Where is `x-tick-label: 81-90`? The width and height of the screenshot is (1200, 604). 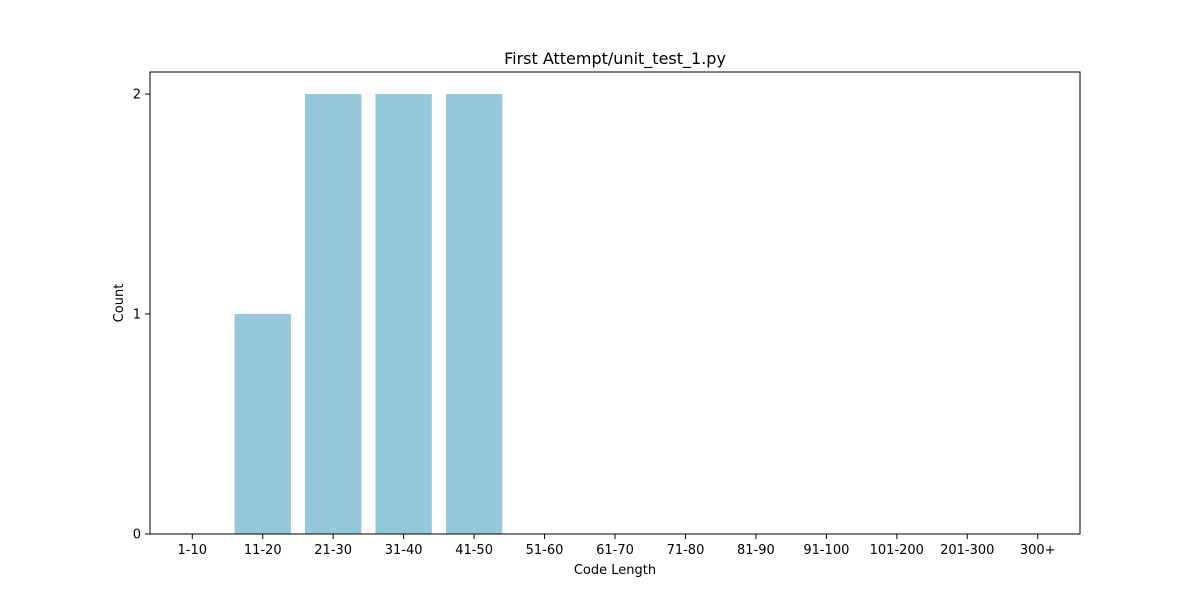
x-tick-label: 81-90 is located at coordinates (756, 550).